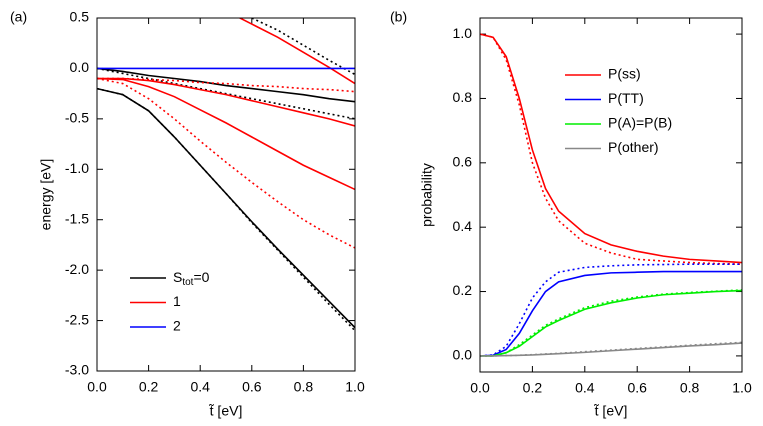 The height and width of the screenshot is (426, 763). I want to click on panel-label: (a), so click(18, 17).